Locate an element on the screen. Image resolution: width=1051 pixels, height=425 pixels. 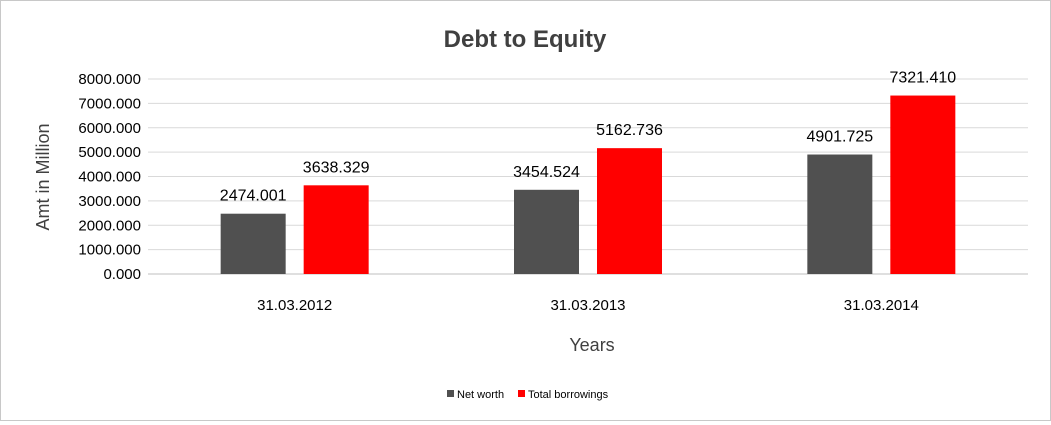
data-label: 3454.524 is located at coordinates (546, 172).